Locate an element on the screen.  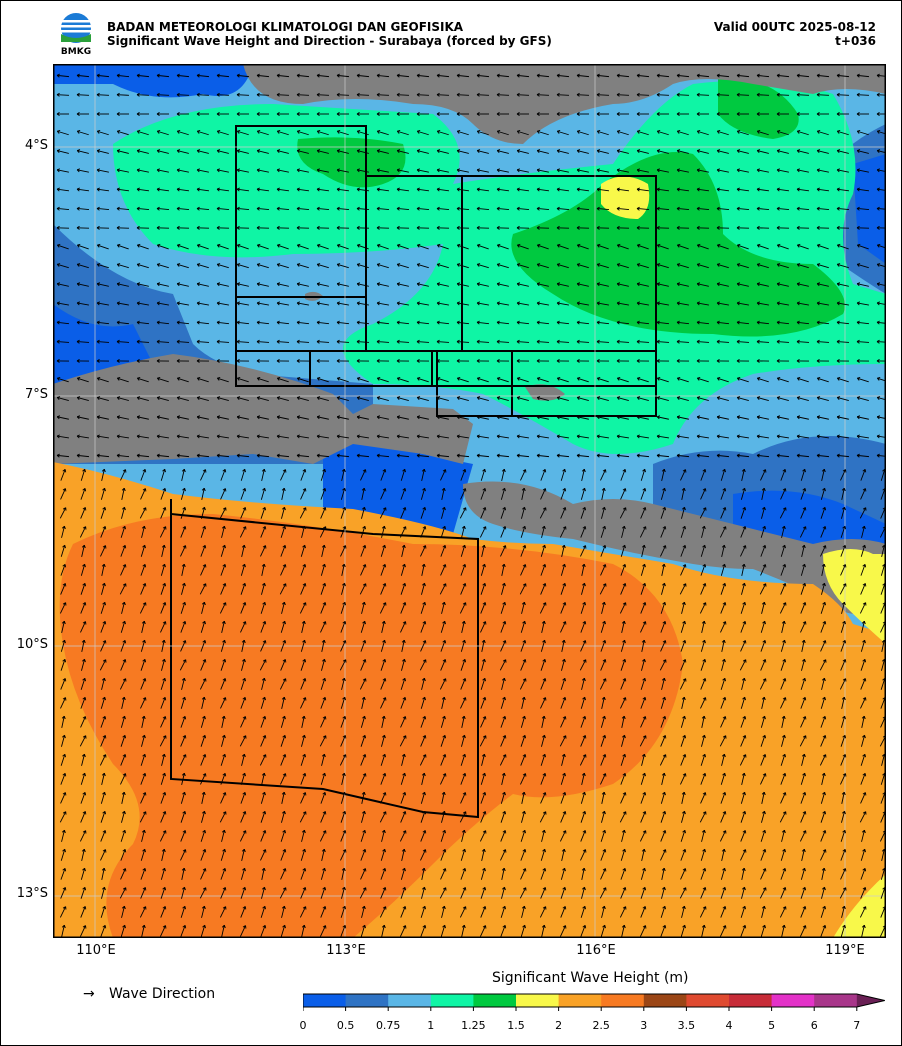
colorbar-tick-label: 7 is located at coordinates (857, 1025).